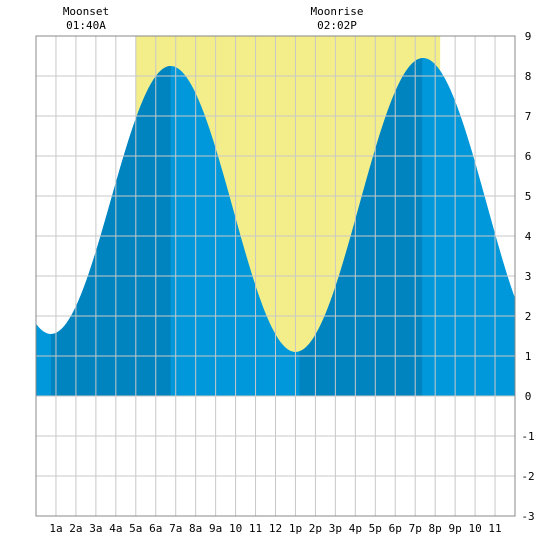  Describe the element at coordinates (528, 76) in the screenshot. I see `y-tick-label: 8` at that location.